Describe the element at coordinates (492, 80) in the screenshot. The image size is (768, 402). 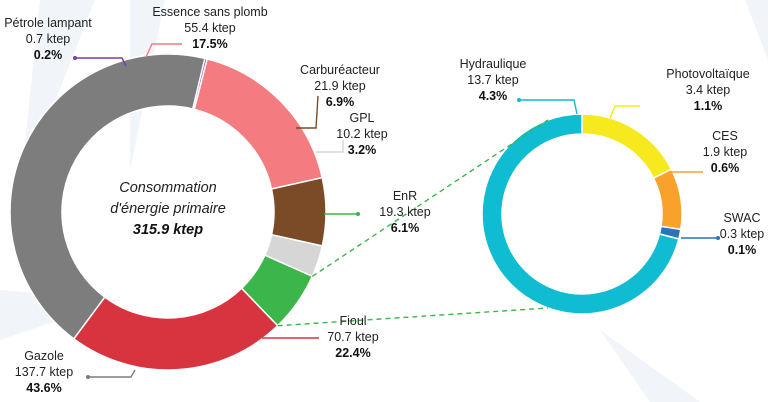
I see `label-hydraulique-value: 13.7 ktep` at that location.